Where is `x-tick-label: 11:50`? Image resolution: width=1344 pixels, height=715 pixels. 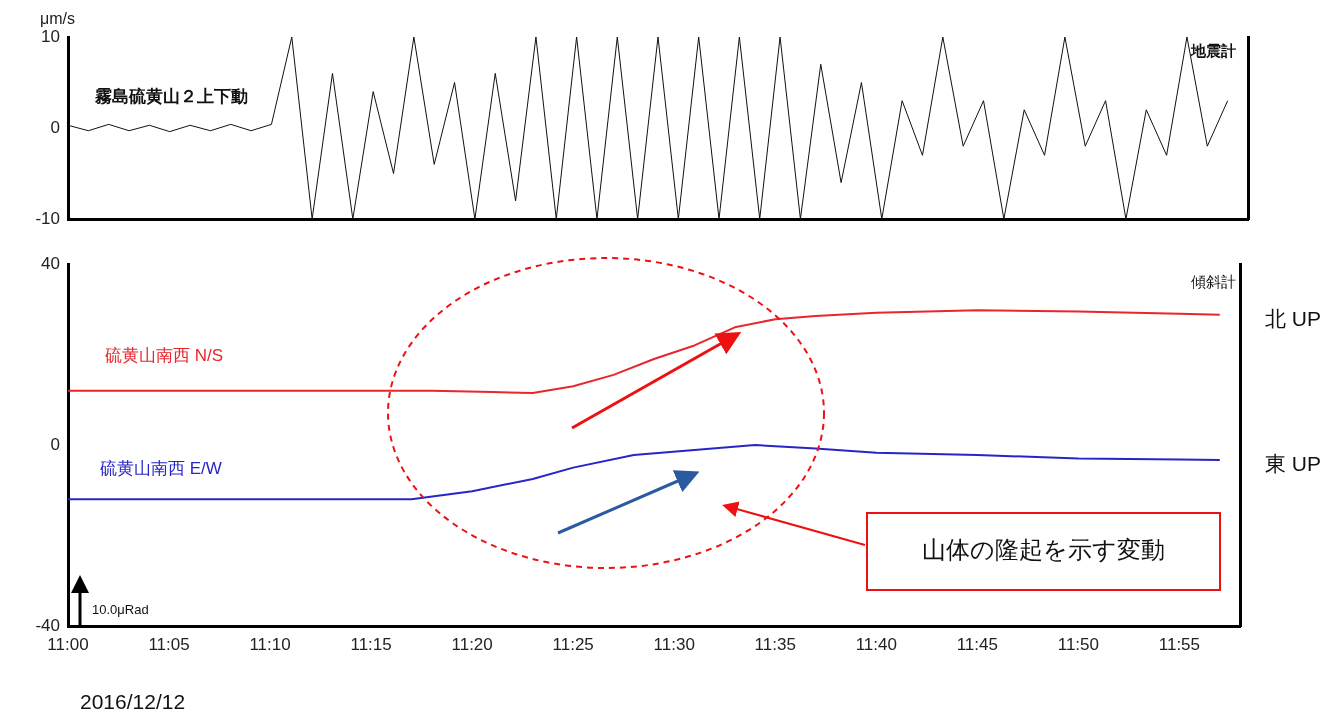
x-tick-label: 11:50 is located at coordinates (1078, 644).